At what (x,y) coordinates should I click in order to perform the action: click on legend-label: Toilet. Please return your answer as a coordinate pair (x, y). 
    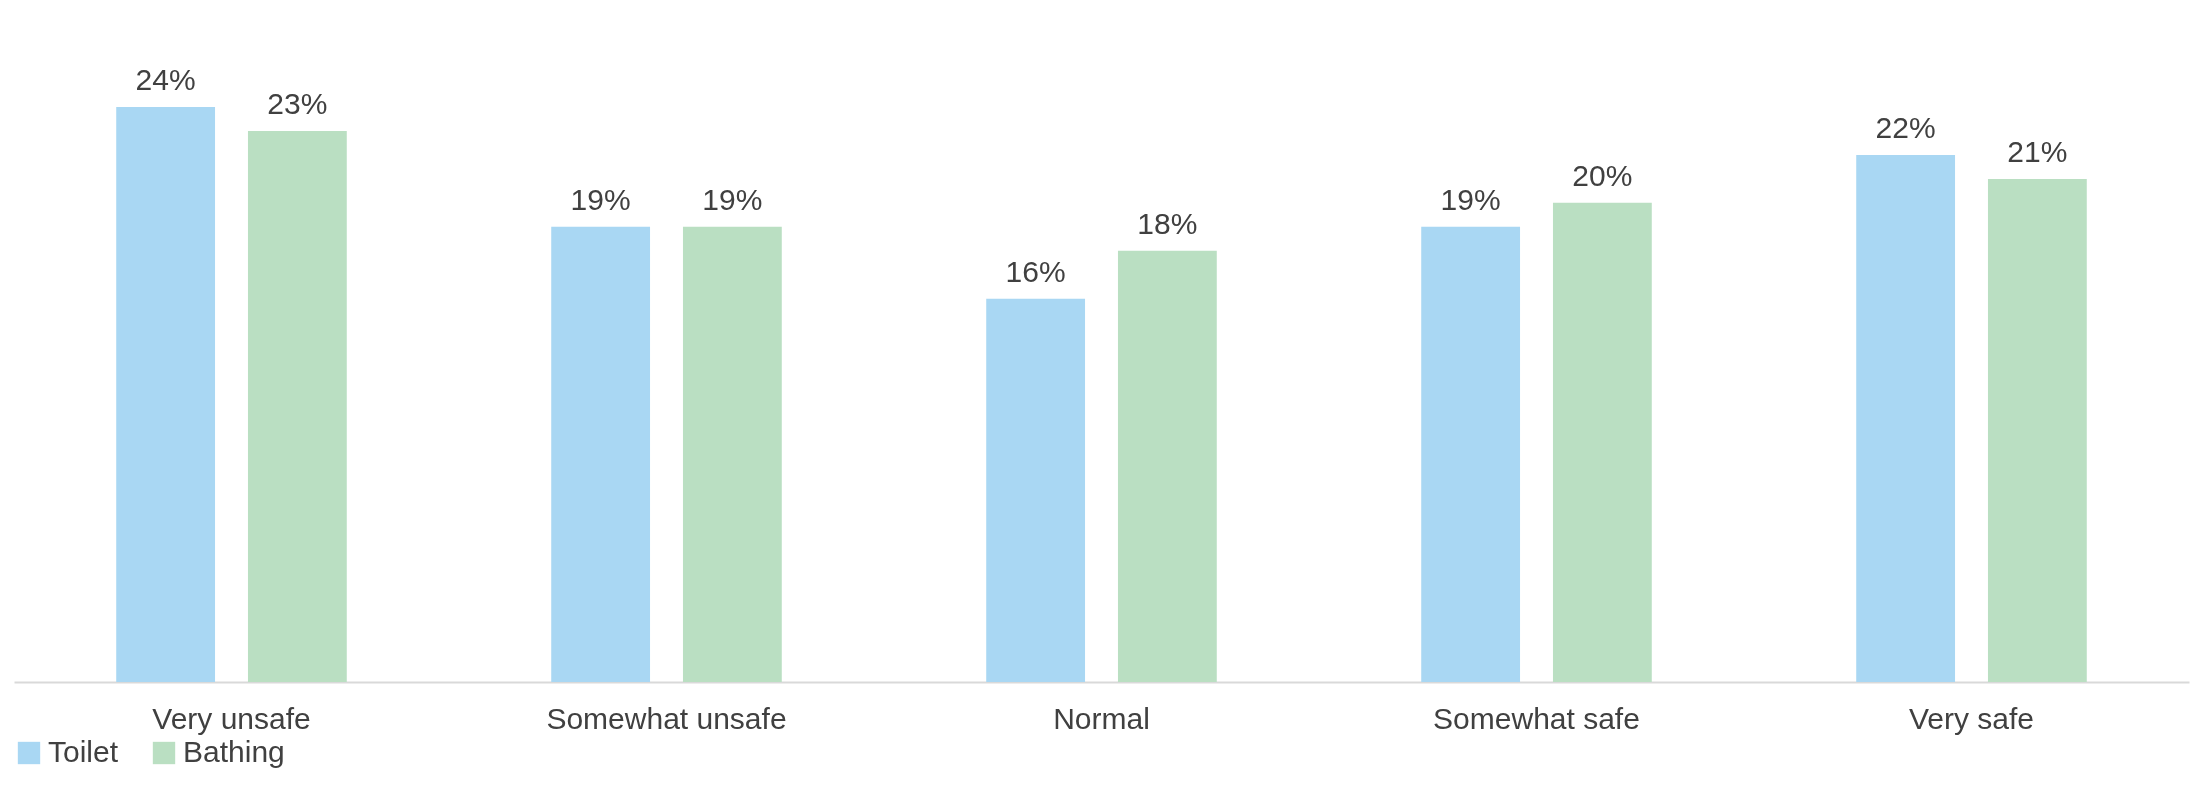
    Looking at the image, I should click on (83, 751).